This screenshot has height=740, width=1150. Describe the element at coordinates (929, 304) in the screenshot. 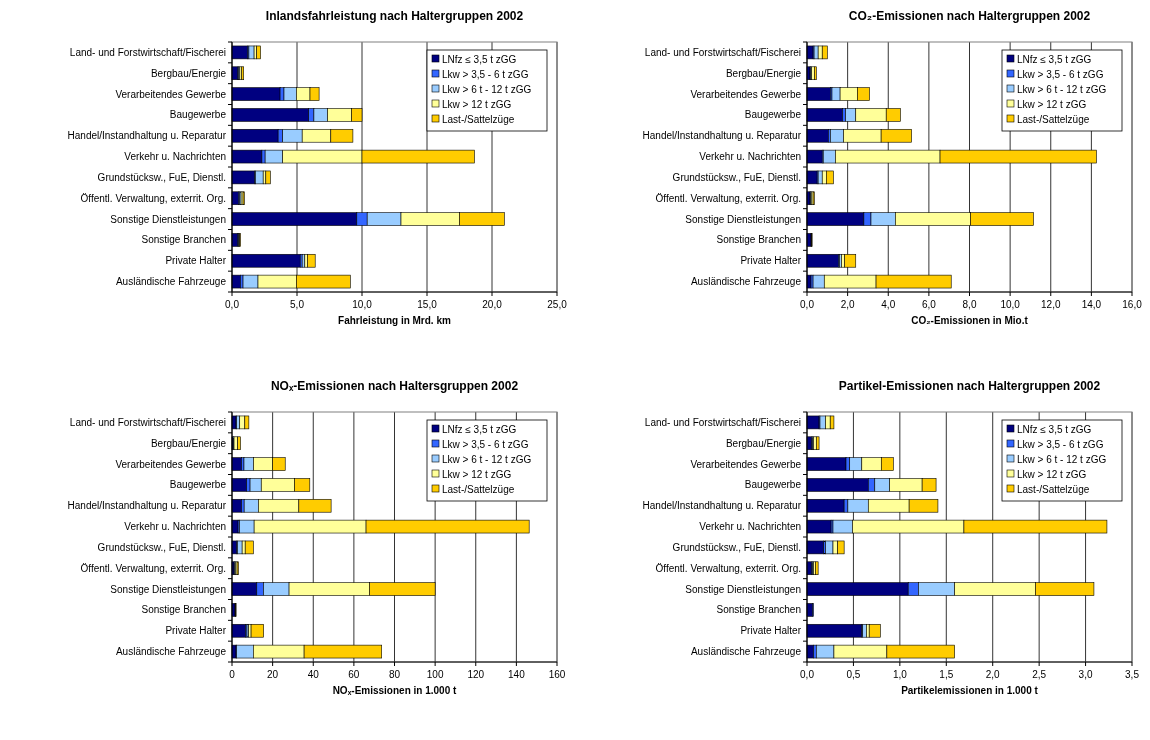

I see `x-tick-label: 6,0` at that location.